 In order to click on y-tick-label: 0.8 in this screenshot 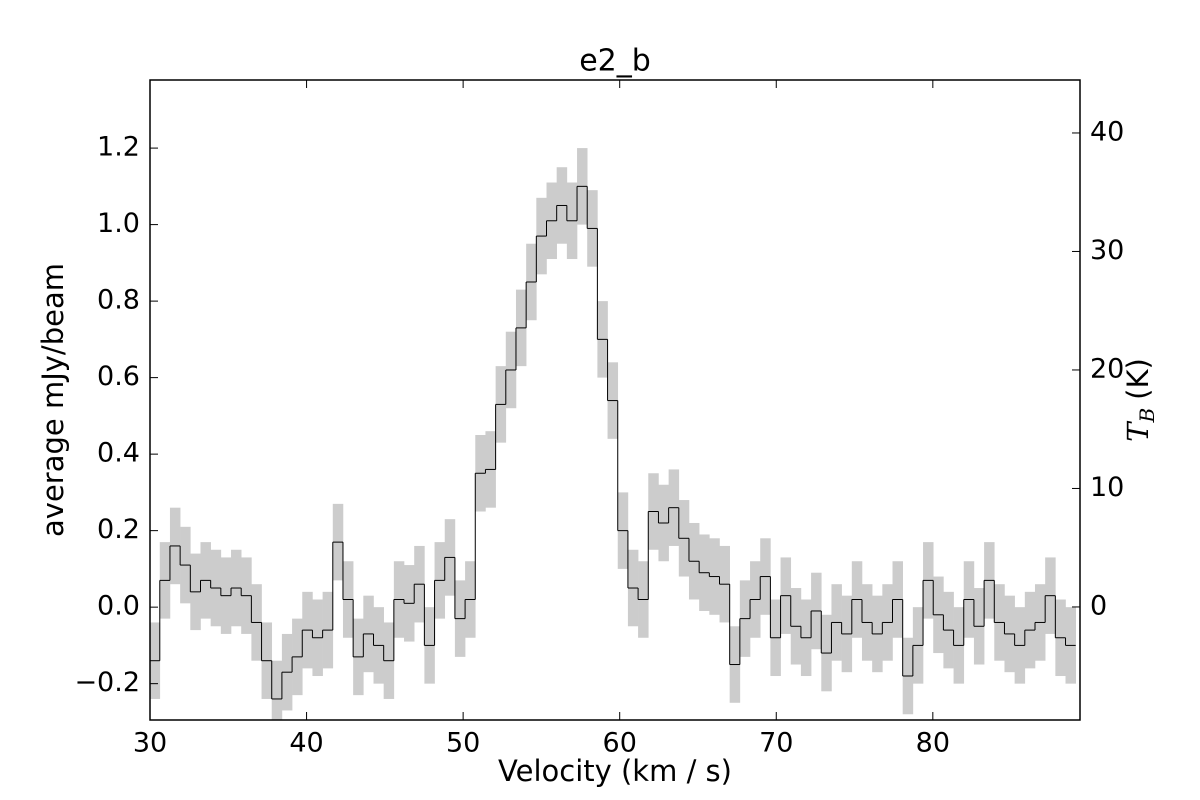, I will do `click(118, 300)`.